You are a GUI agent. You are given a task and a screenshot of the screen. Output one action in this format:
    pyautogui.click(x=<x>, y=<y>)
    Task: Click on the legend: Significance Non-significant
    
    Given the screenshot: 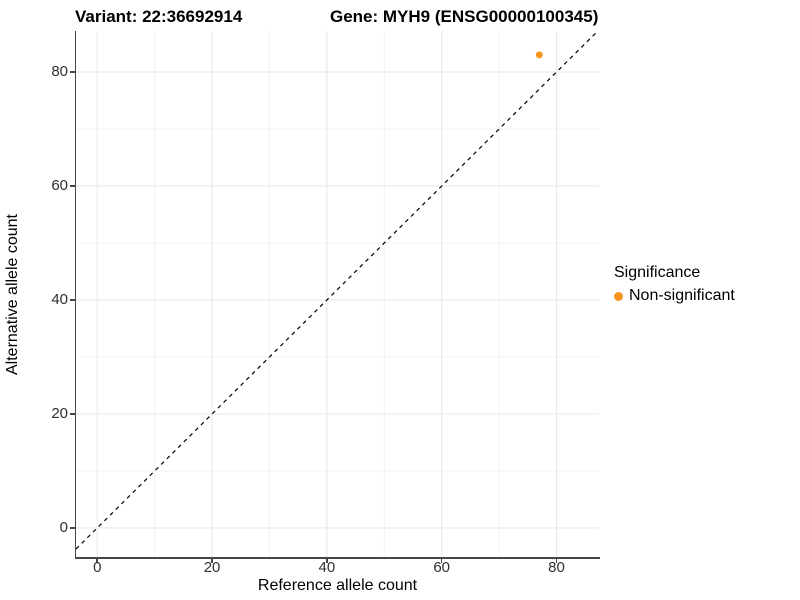 What is the action you would take?
    pyautogui.click(x=704, y=284)
    